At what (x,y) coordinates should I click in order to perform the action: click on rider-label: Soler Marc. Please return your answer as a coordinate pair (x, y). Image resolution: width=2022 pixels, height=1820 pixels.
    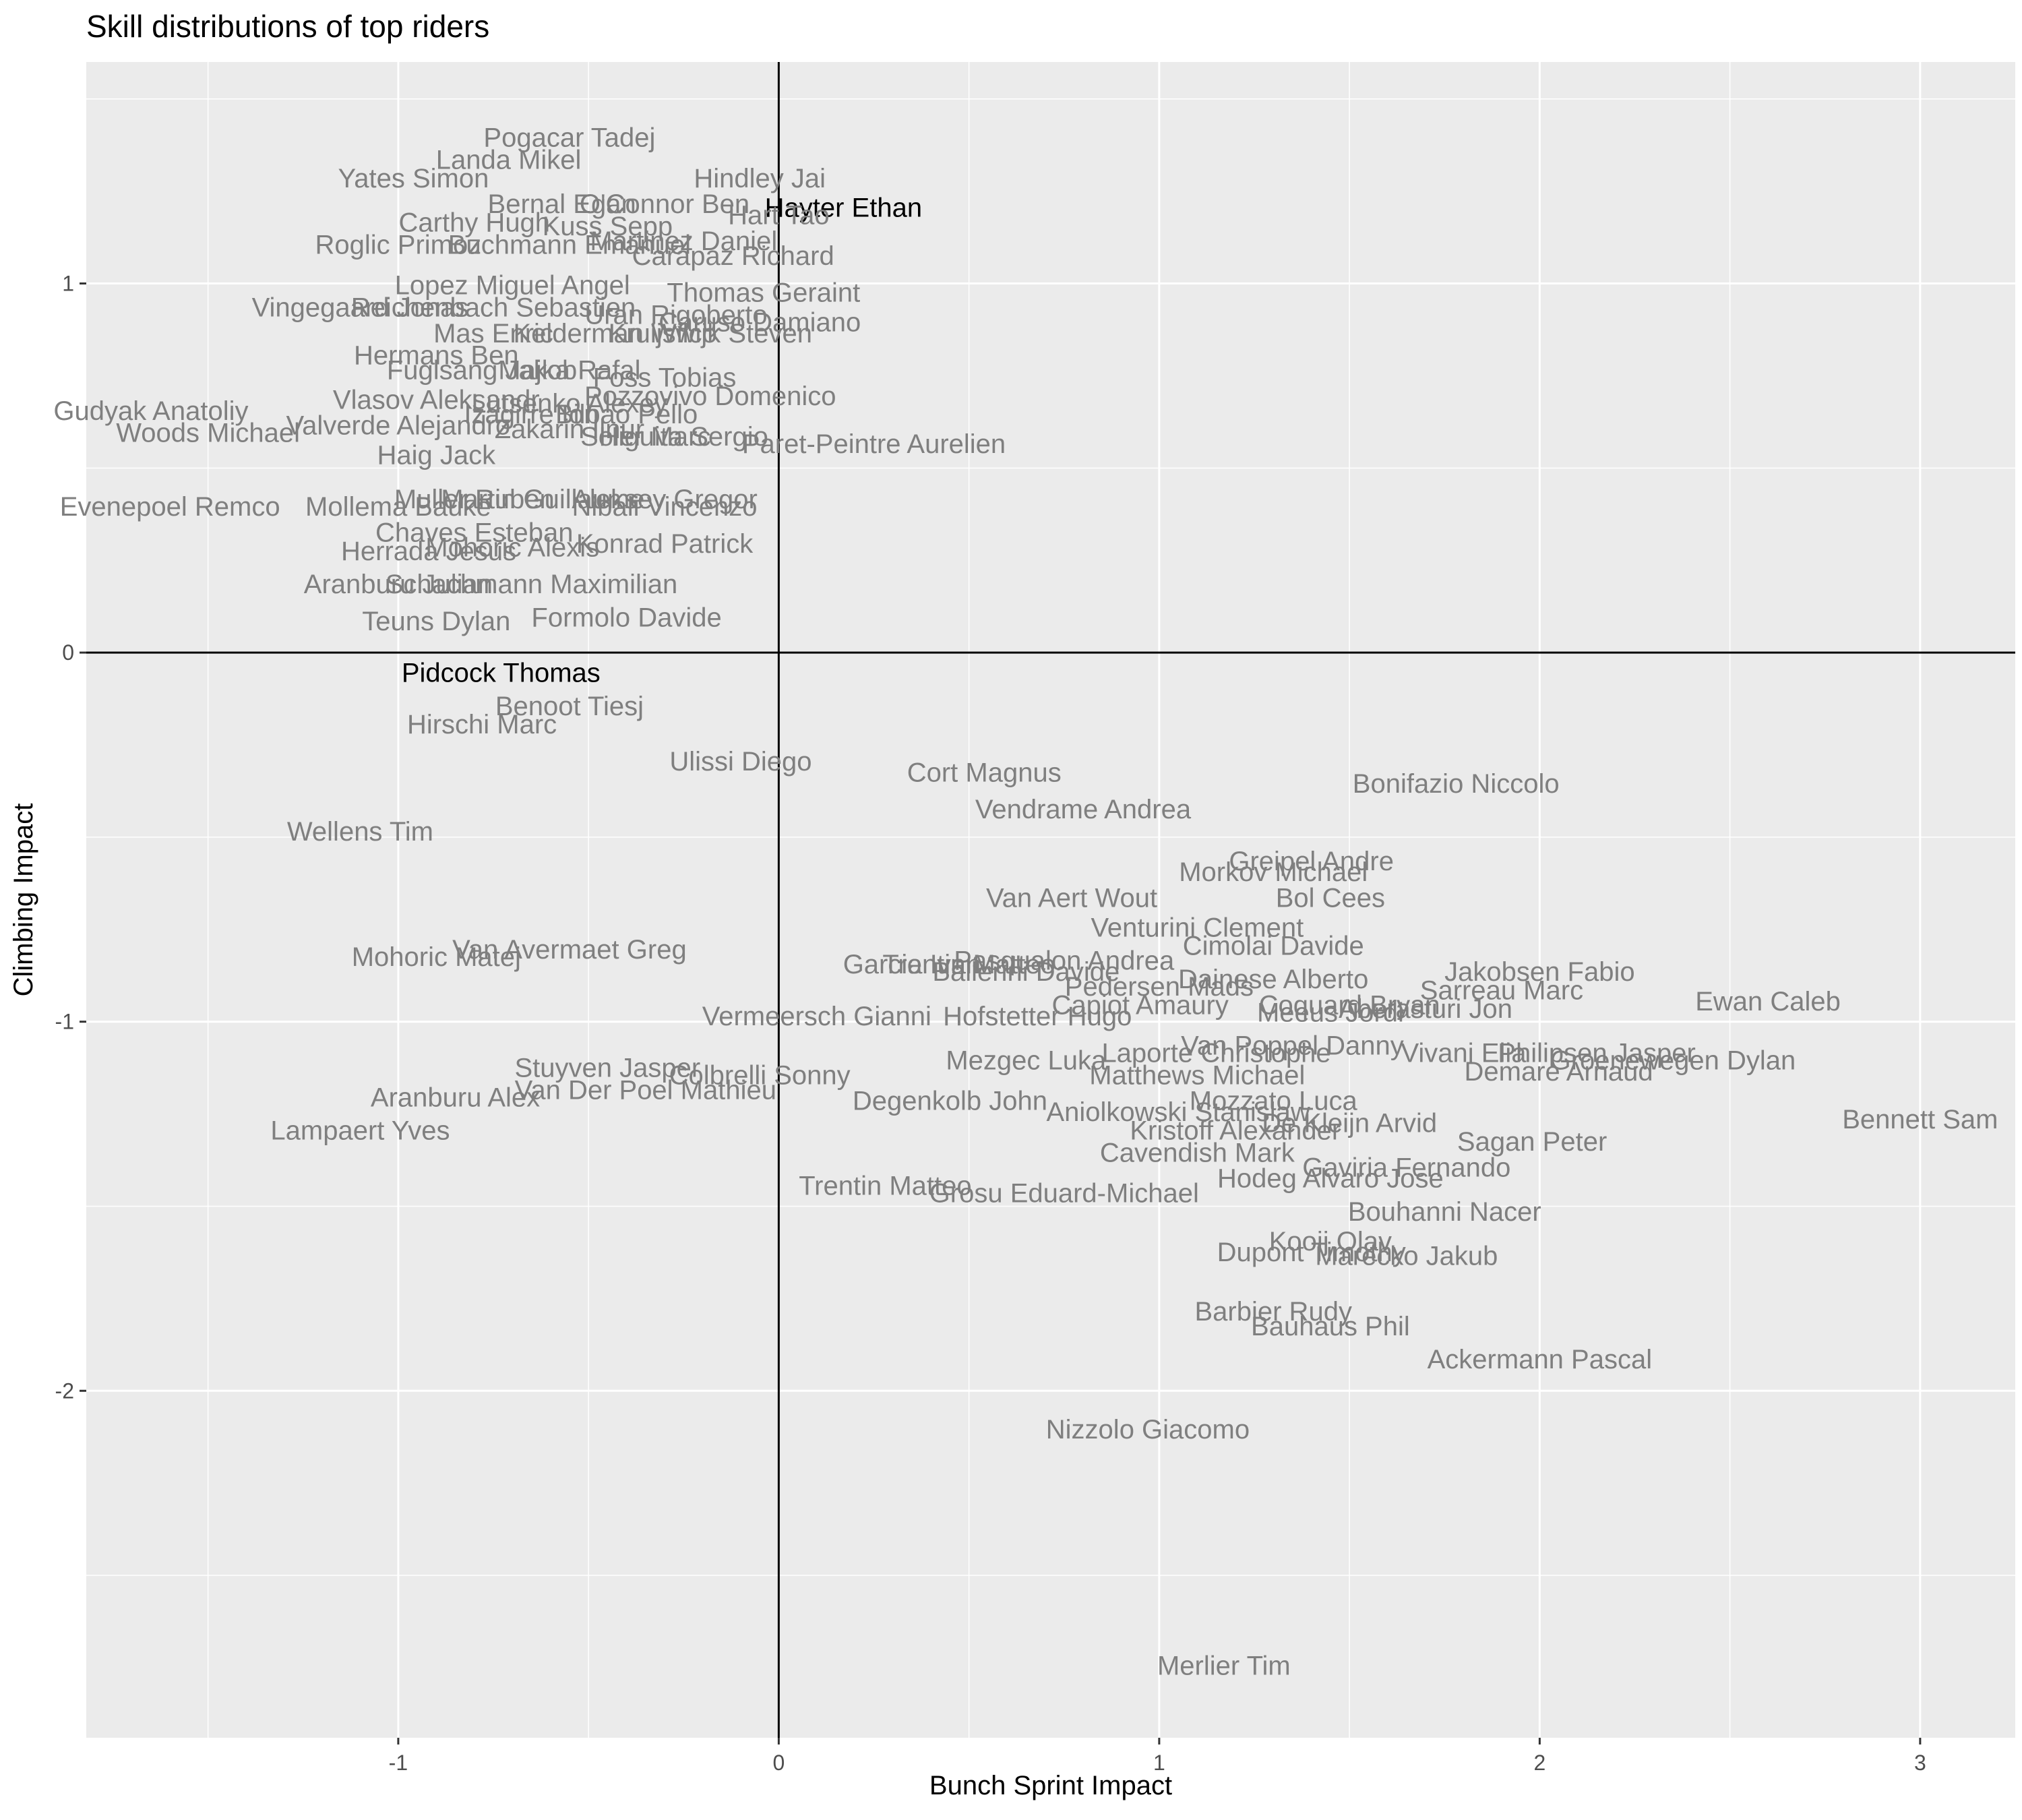
    Looking at the image, I should click on (645, 437).